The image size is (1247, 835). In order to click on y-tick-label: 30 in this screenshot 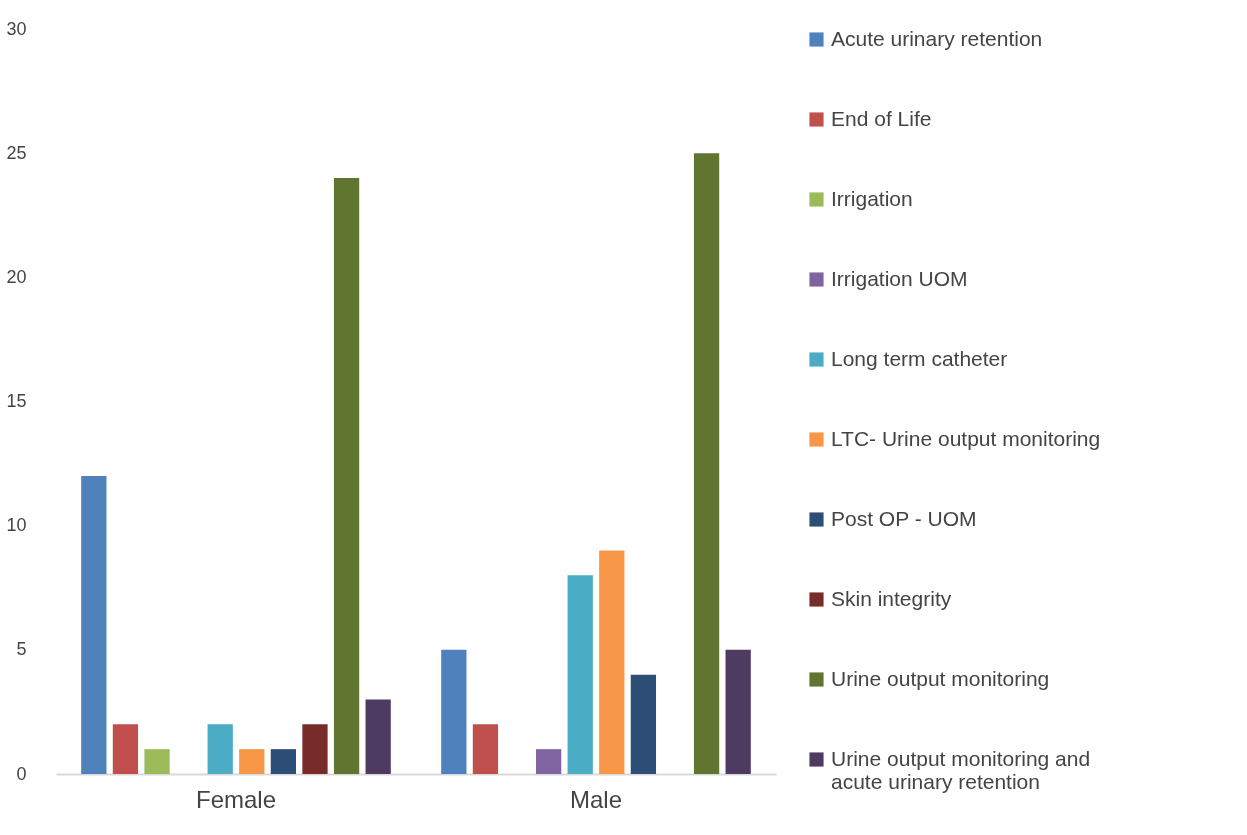, I will do `click(16, 28)`.